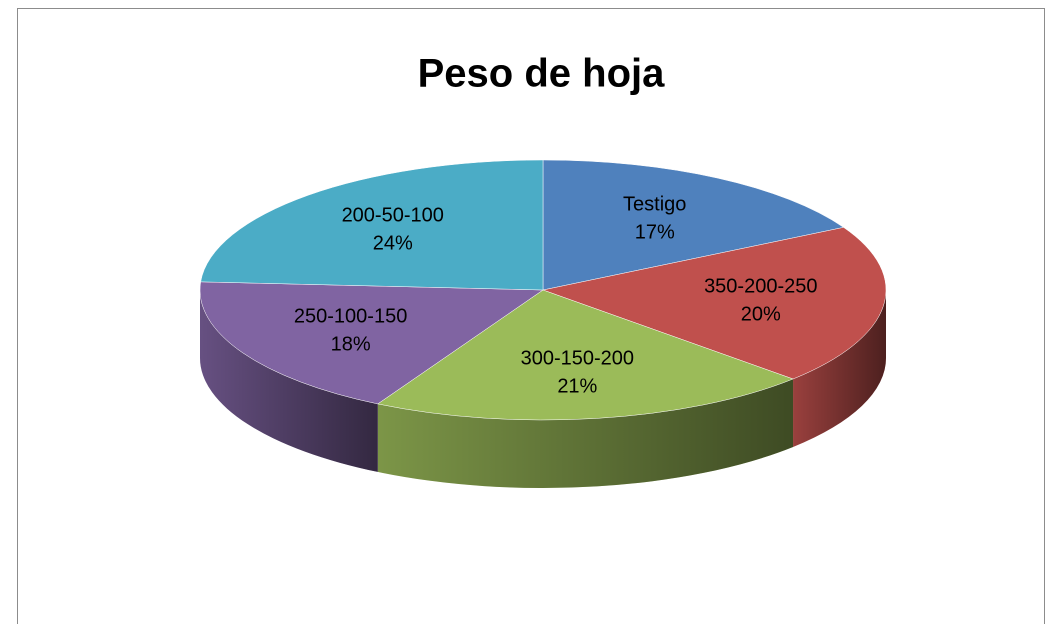  What do you see at coordinates (350, 316) in the screenshot?
I see `data-label-category: 250-100-150` at bounding box center [350, 316].